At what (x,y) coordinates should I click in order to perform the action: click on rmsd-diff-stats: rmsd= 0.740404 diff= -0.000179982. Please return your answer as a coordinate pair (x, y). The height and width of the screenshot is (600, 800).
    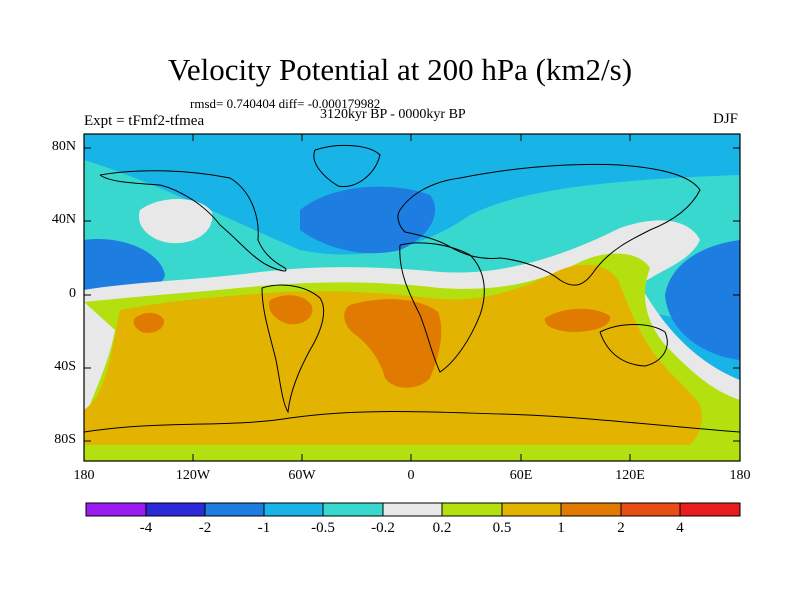
    Looking at the image, I should click on (285, 103).